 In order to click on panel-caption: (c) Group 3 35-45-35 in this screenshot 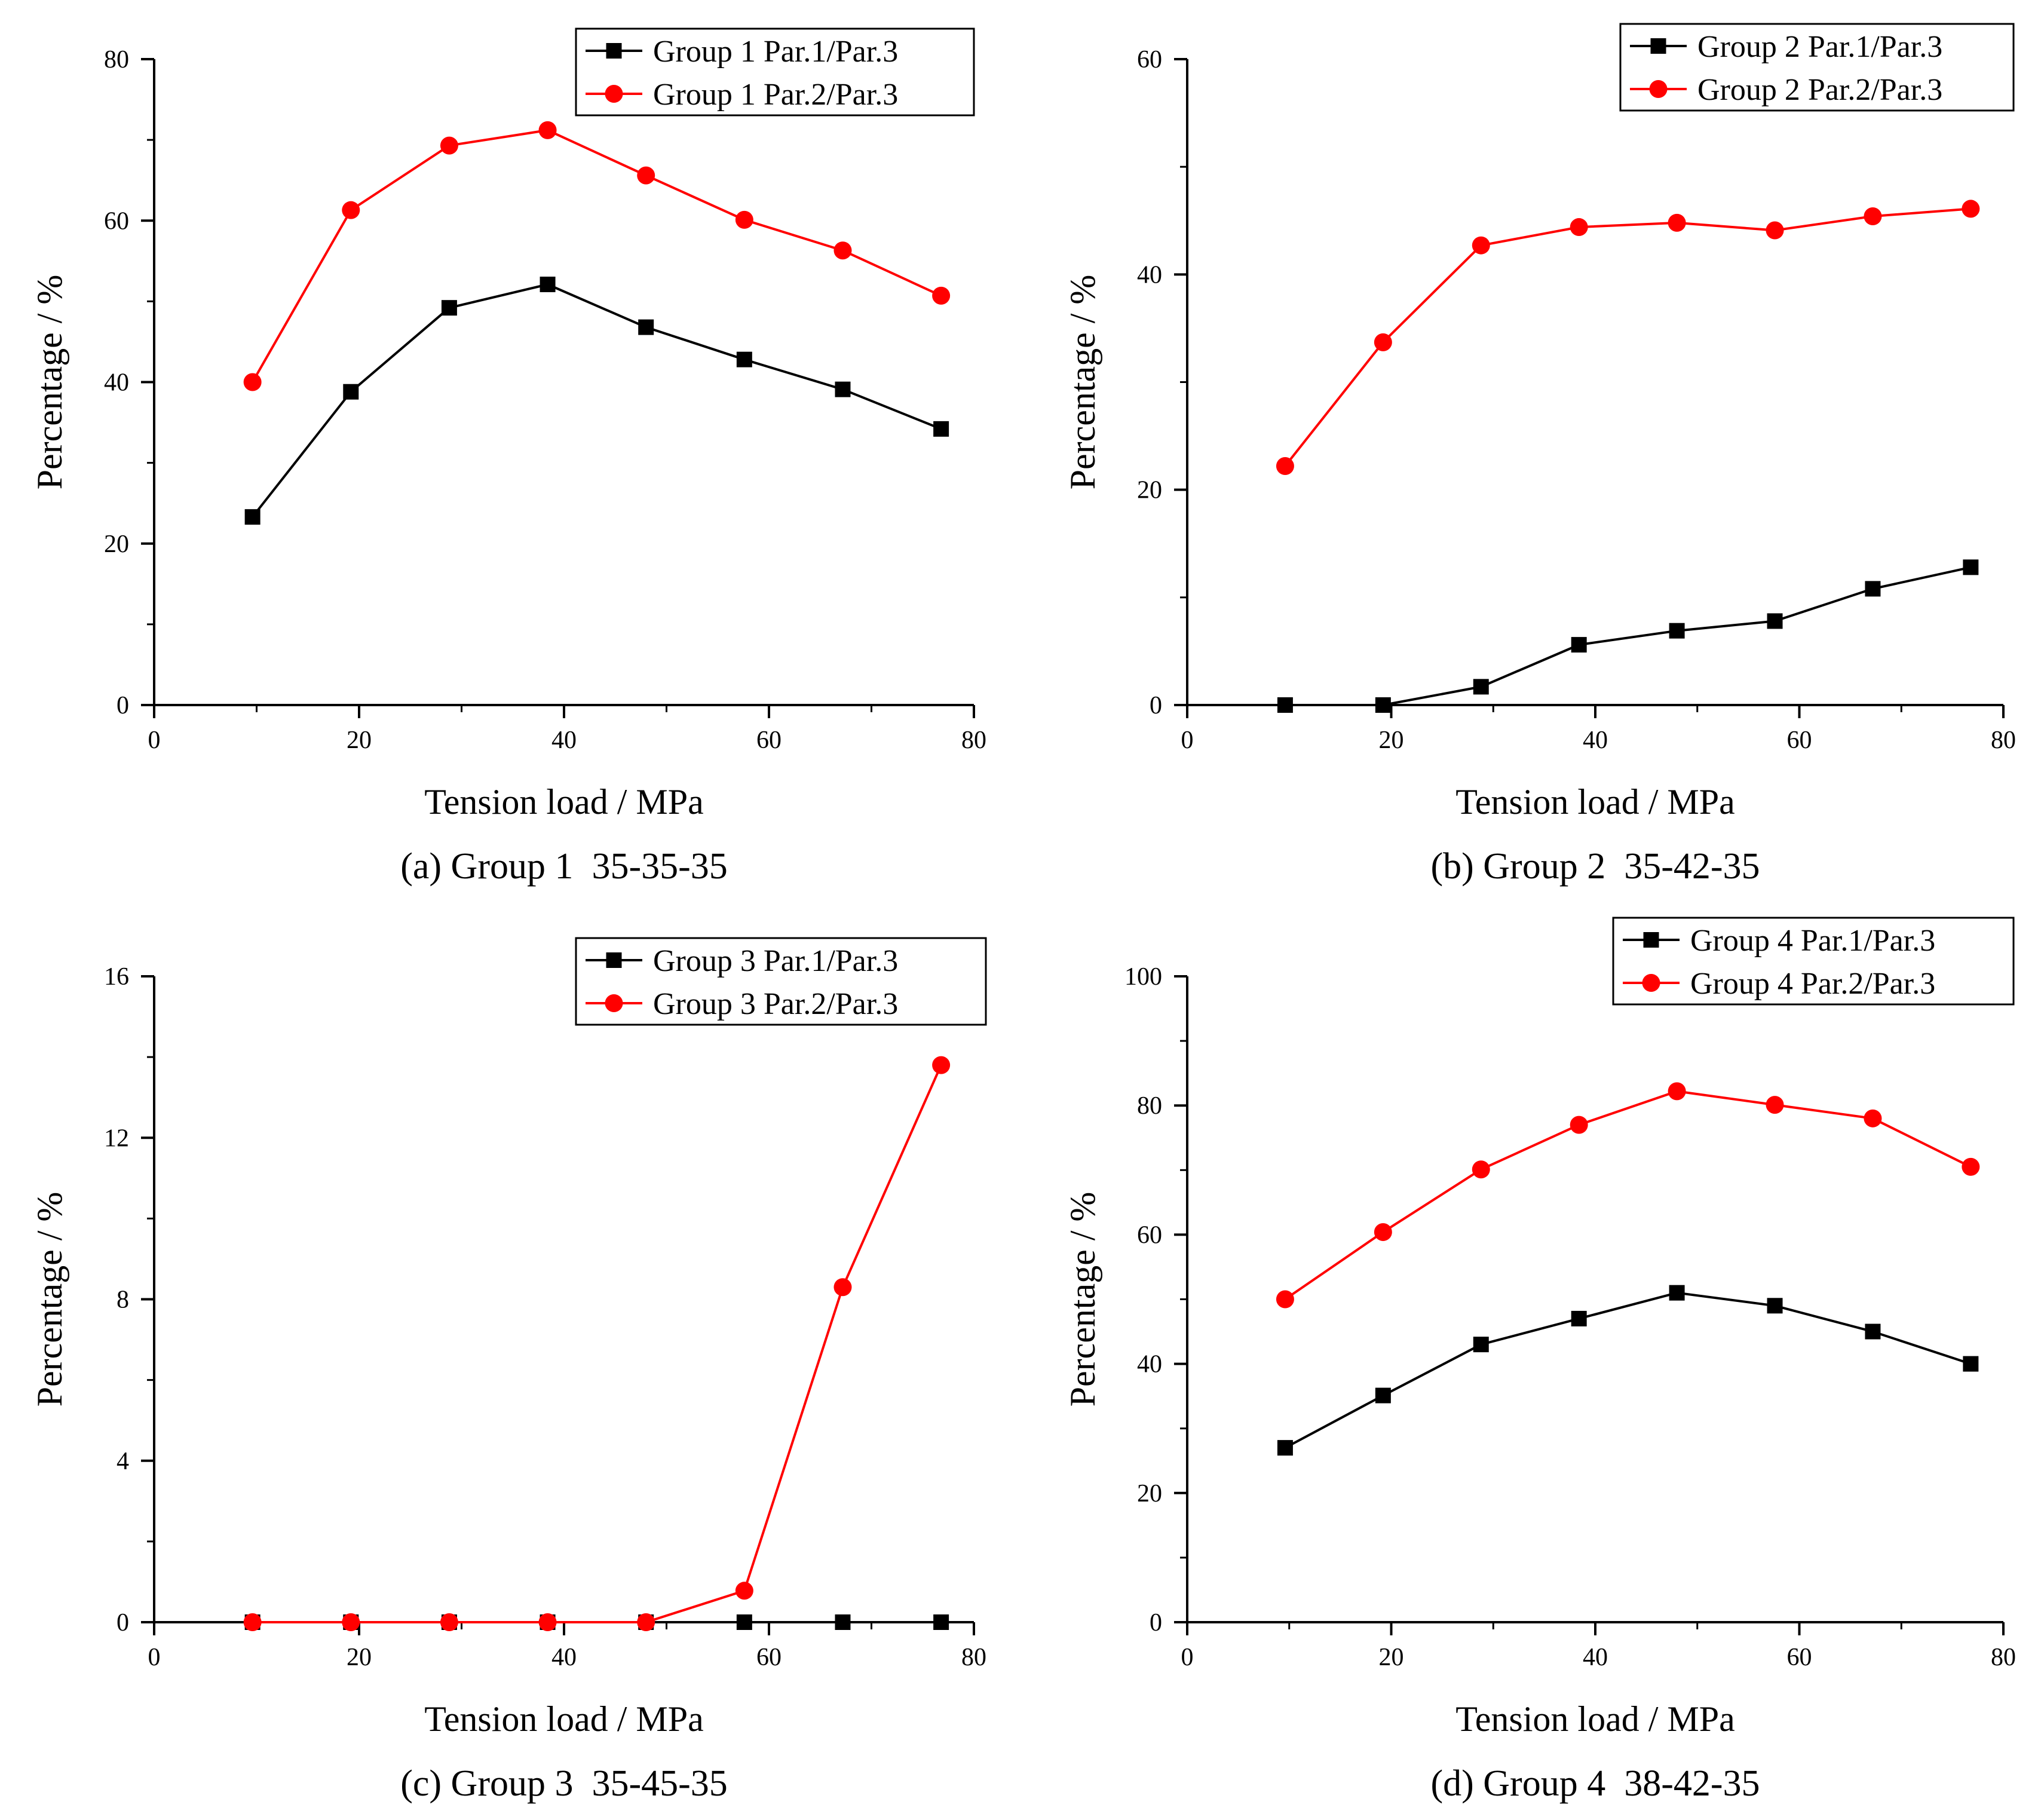, I will do `click(564, 1783)`.